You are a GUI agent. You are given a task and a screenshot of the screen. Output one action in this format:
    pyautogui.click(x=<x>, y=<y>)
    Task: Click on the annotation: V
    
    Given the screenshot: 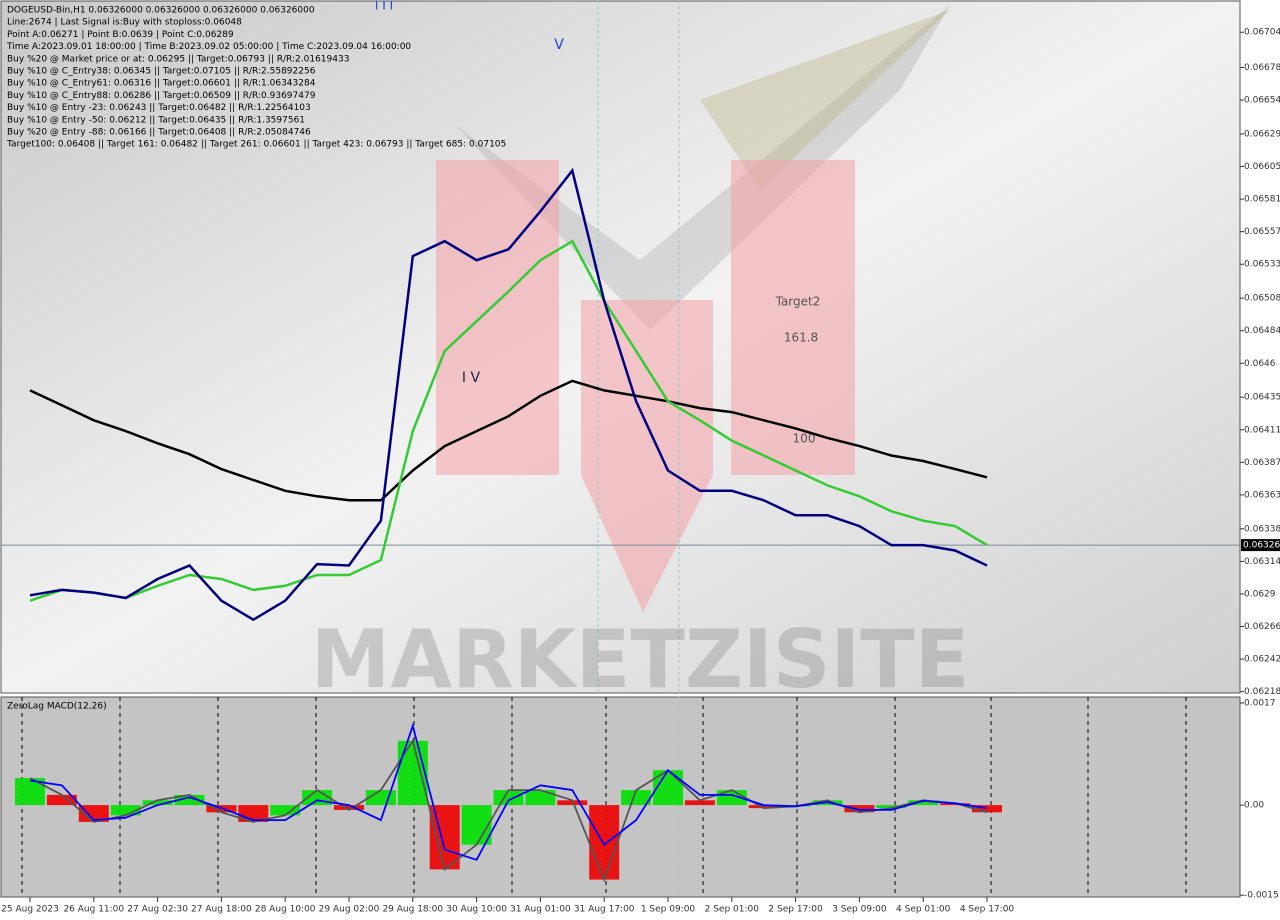 What is the action you would take?
    pyautogui.click(x=559, y=45)
    